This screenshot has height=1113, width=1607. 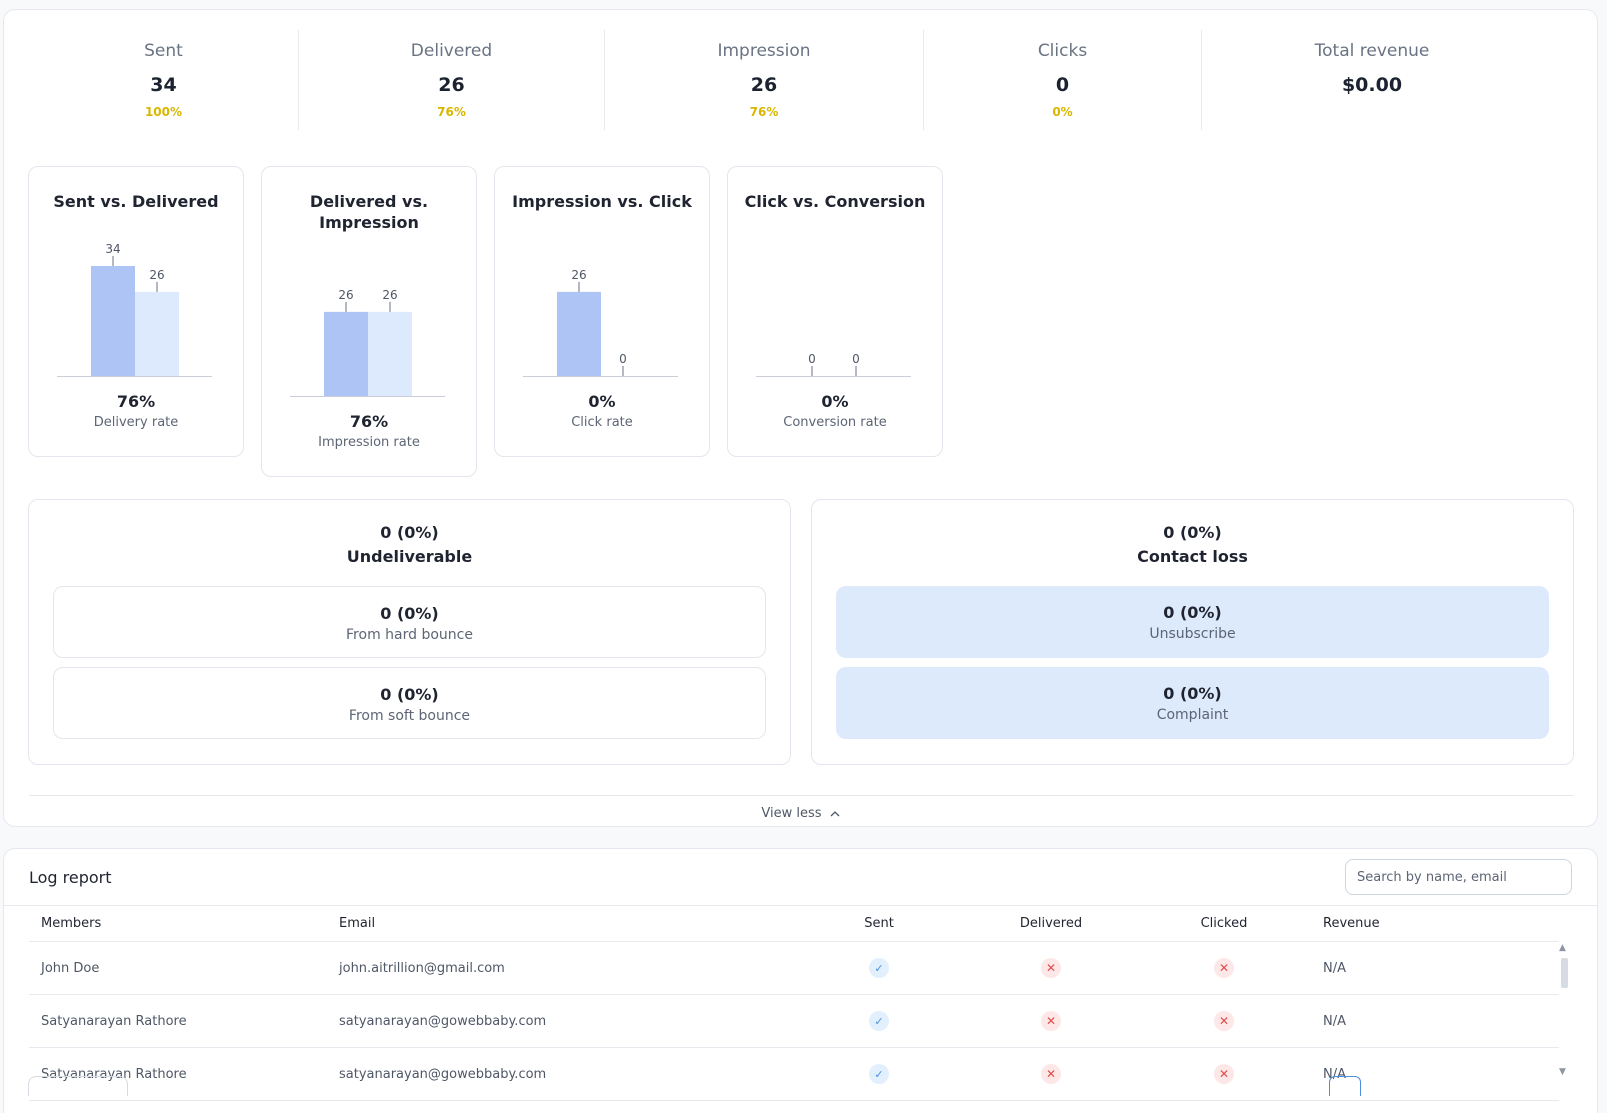 What do you see at coordinates (369, 442) in the screenshot?
I see `rate-label: Impression rate` at bounding box center [369, 442].